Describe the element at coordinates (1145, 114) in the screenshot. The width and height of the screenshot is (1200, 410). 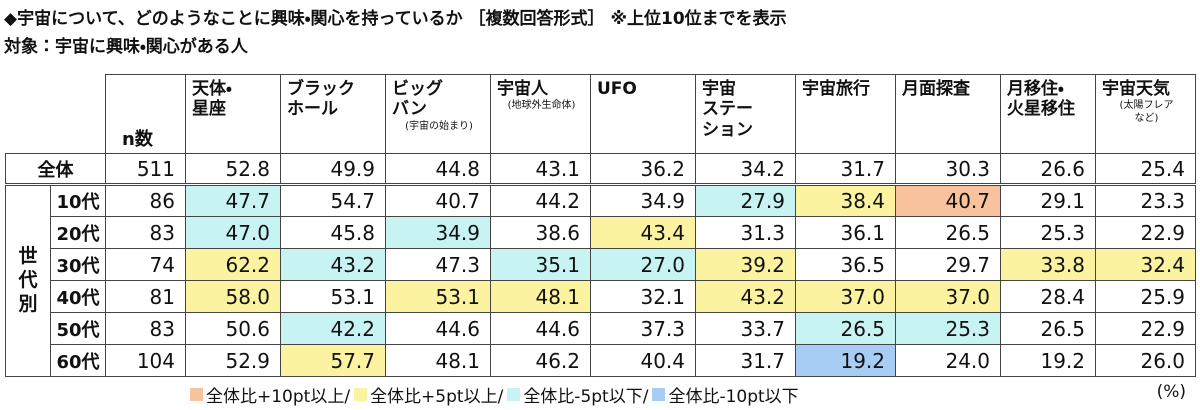
I see `column-header: 宇宙天気 (太陽フレア など)` at that location.